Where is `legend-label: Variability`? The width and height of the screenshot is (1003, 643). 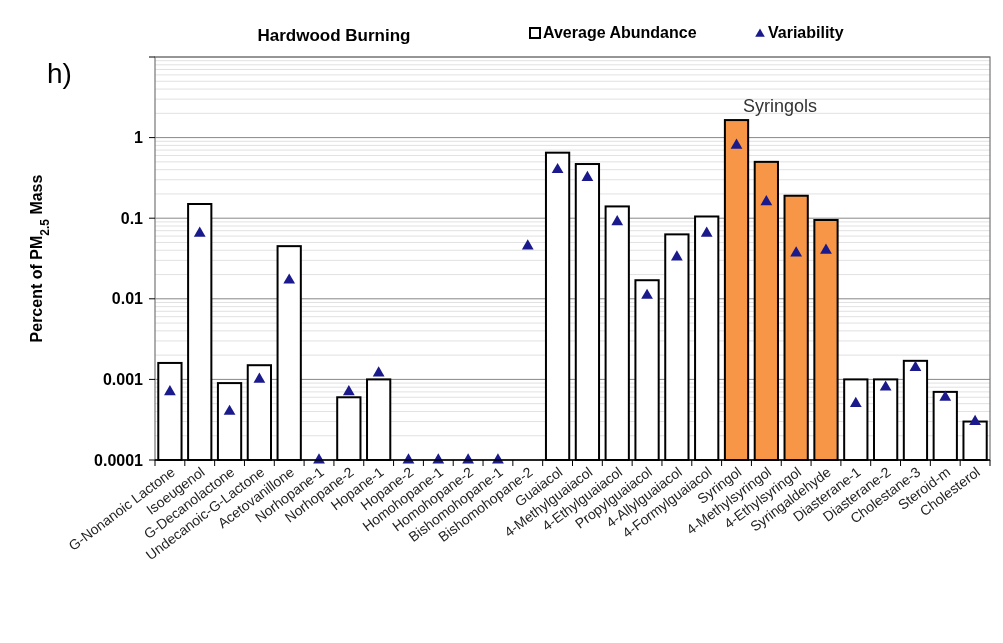
legend-label: Variability is located at coordinates (806, 32).